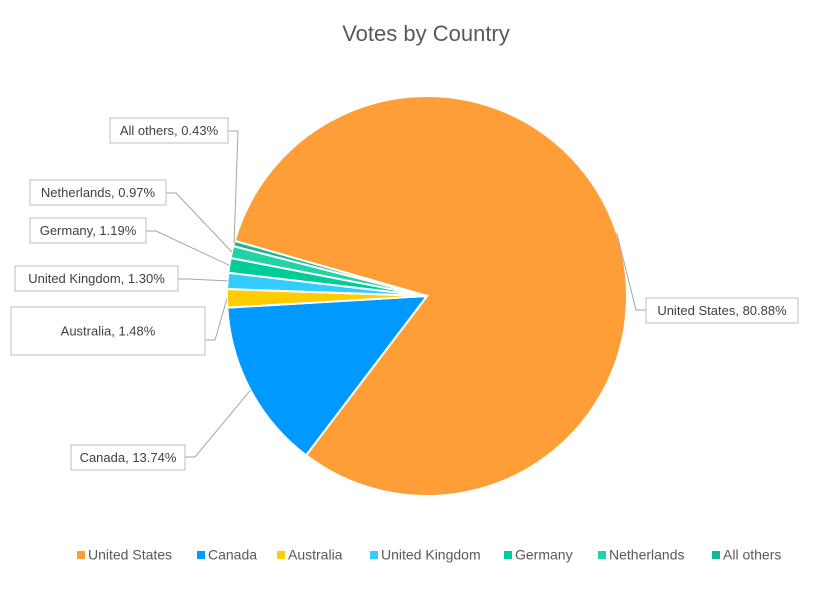 The image size is (822, 601). What do you see at coordinates (232, 555) in the screenshot?
I see `legend-label: Canada` at bounding box center [232, 555].